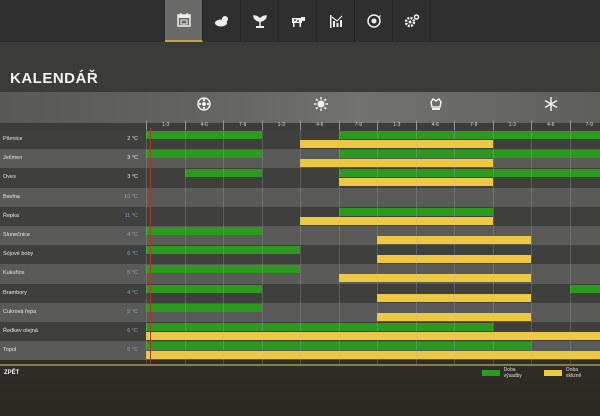 The width and height of the screenshot is (600, 416). Describe the element at coordinates (13, 139) in the screenshot. I see `crop-name: Pšenice` at that location.